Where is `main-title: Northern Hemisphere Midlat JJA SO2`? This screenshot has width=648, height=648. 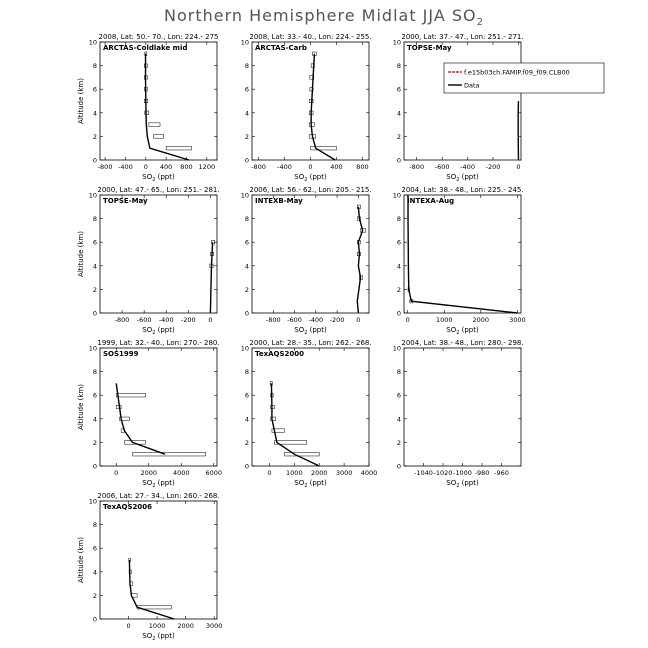
main-title: Northern Hemisphere Midlat JJA SO2 is located at coordinates (324, 17).